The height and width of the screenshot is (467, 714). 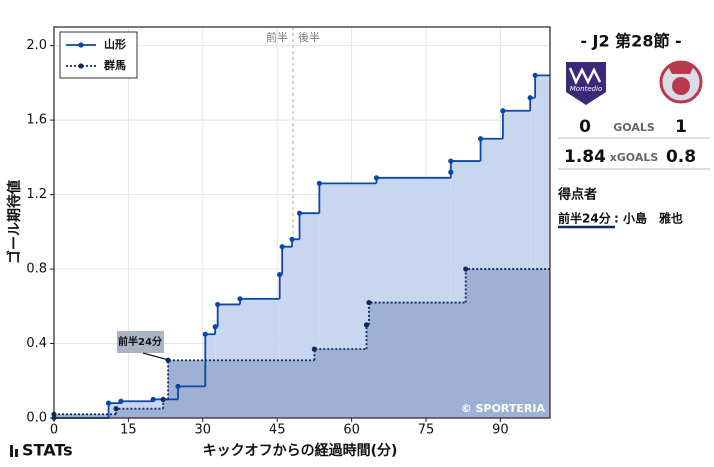 I want to click on annotation: 前半24分, so click(x=140, y=341).